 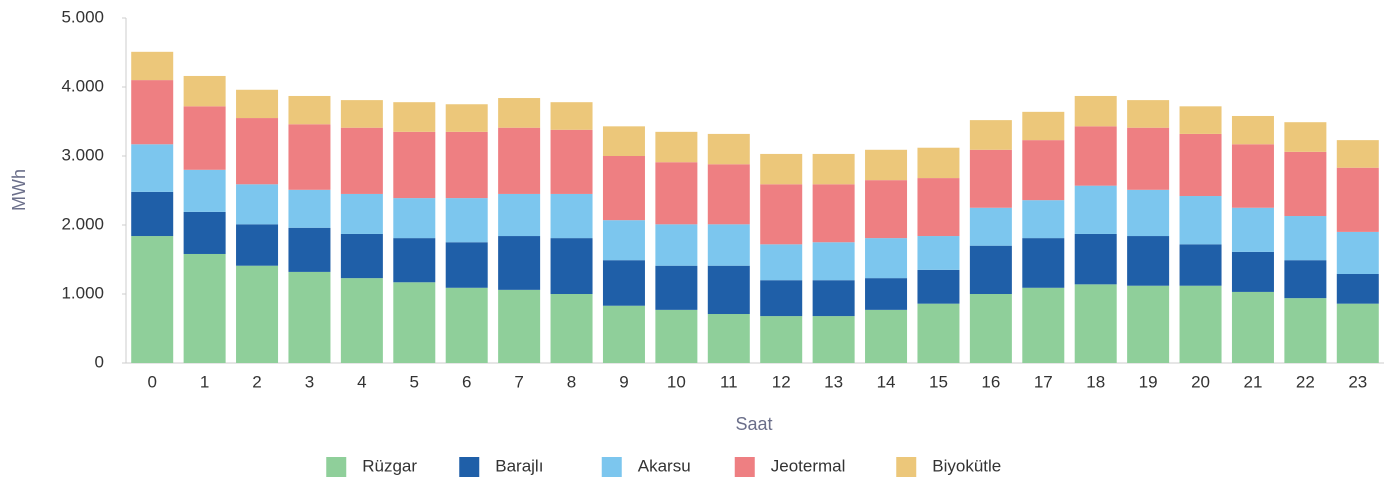 What do you see at coordinates (1252, 381) in the screenshot?
I see `x-tick-label: 21` at bounding box center [1252, 381].